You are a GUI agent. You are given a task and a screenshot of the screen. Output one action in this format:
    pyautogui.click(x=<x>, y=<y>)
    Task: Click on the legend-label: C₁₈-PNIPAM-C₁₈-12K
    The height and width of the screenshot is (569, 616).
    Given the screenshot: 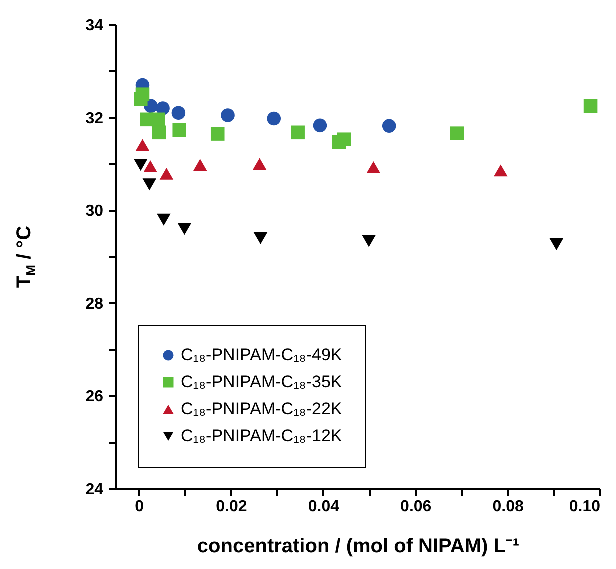 What is the action you would take?
    pyautogui.click(x=262, y=436)
    